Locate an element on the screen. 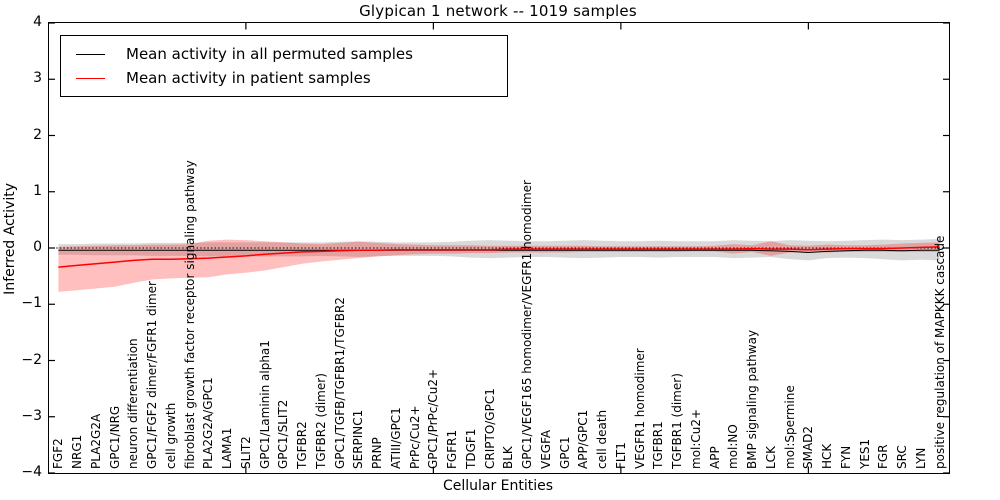 The width and height of the screenshot is (1000, 500). x-category-label: VEGFA is located at coordinates (545, 449).